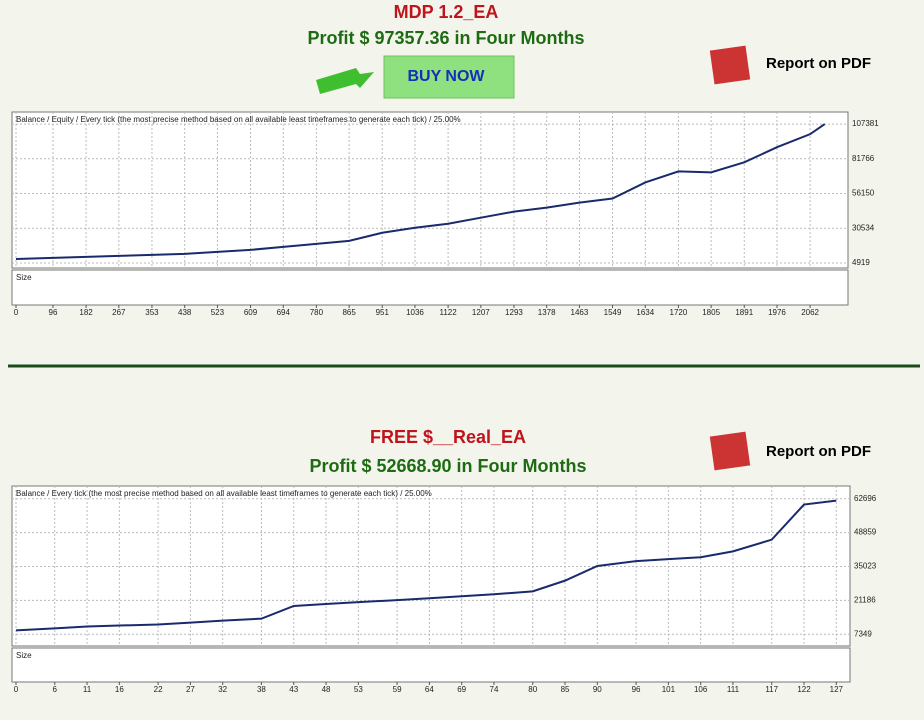 This screenshot has height=720, width=924. I want to click on buy-button-bg, so click(449, 77).